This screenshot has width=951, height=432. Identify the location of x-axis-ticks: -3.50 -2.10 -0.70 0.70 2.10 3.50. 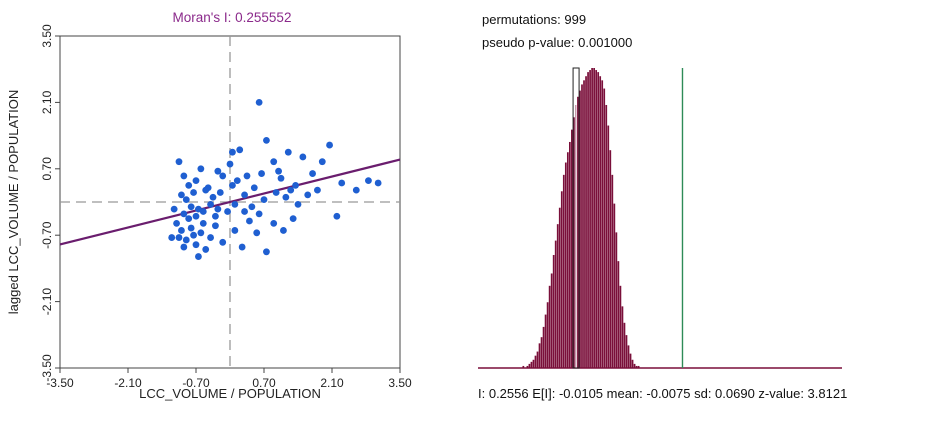
(229, 379).